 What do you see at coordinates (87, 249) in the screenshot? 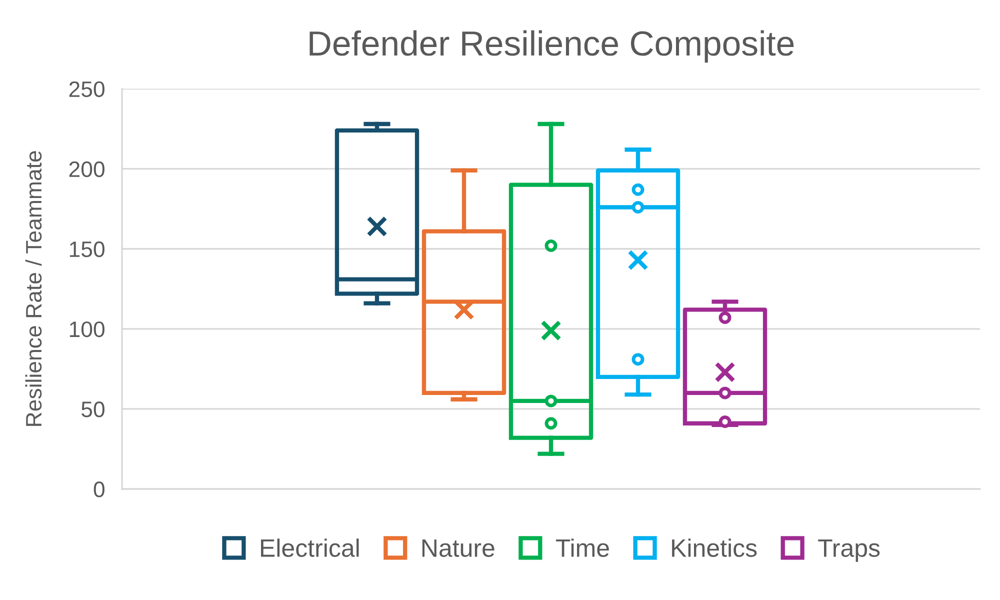
I see `y-tick-label: 150` at bounding box center [87, 249].